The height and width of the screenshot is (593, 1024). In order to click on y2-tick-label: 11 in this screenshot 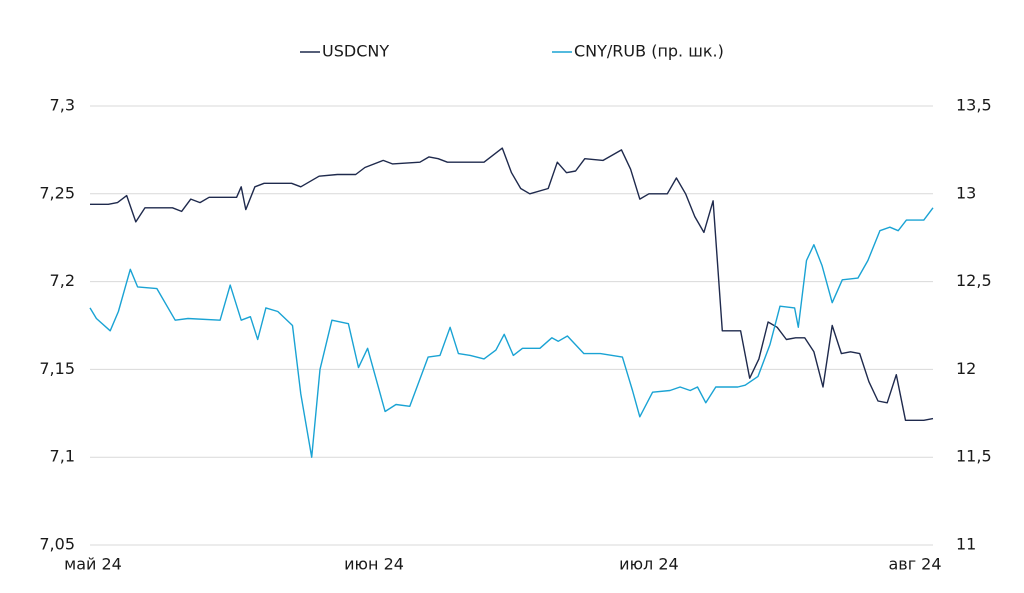, I will do `click(966, 544)`.